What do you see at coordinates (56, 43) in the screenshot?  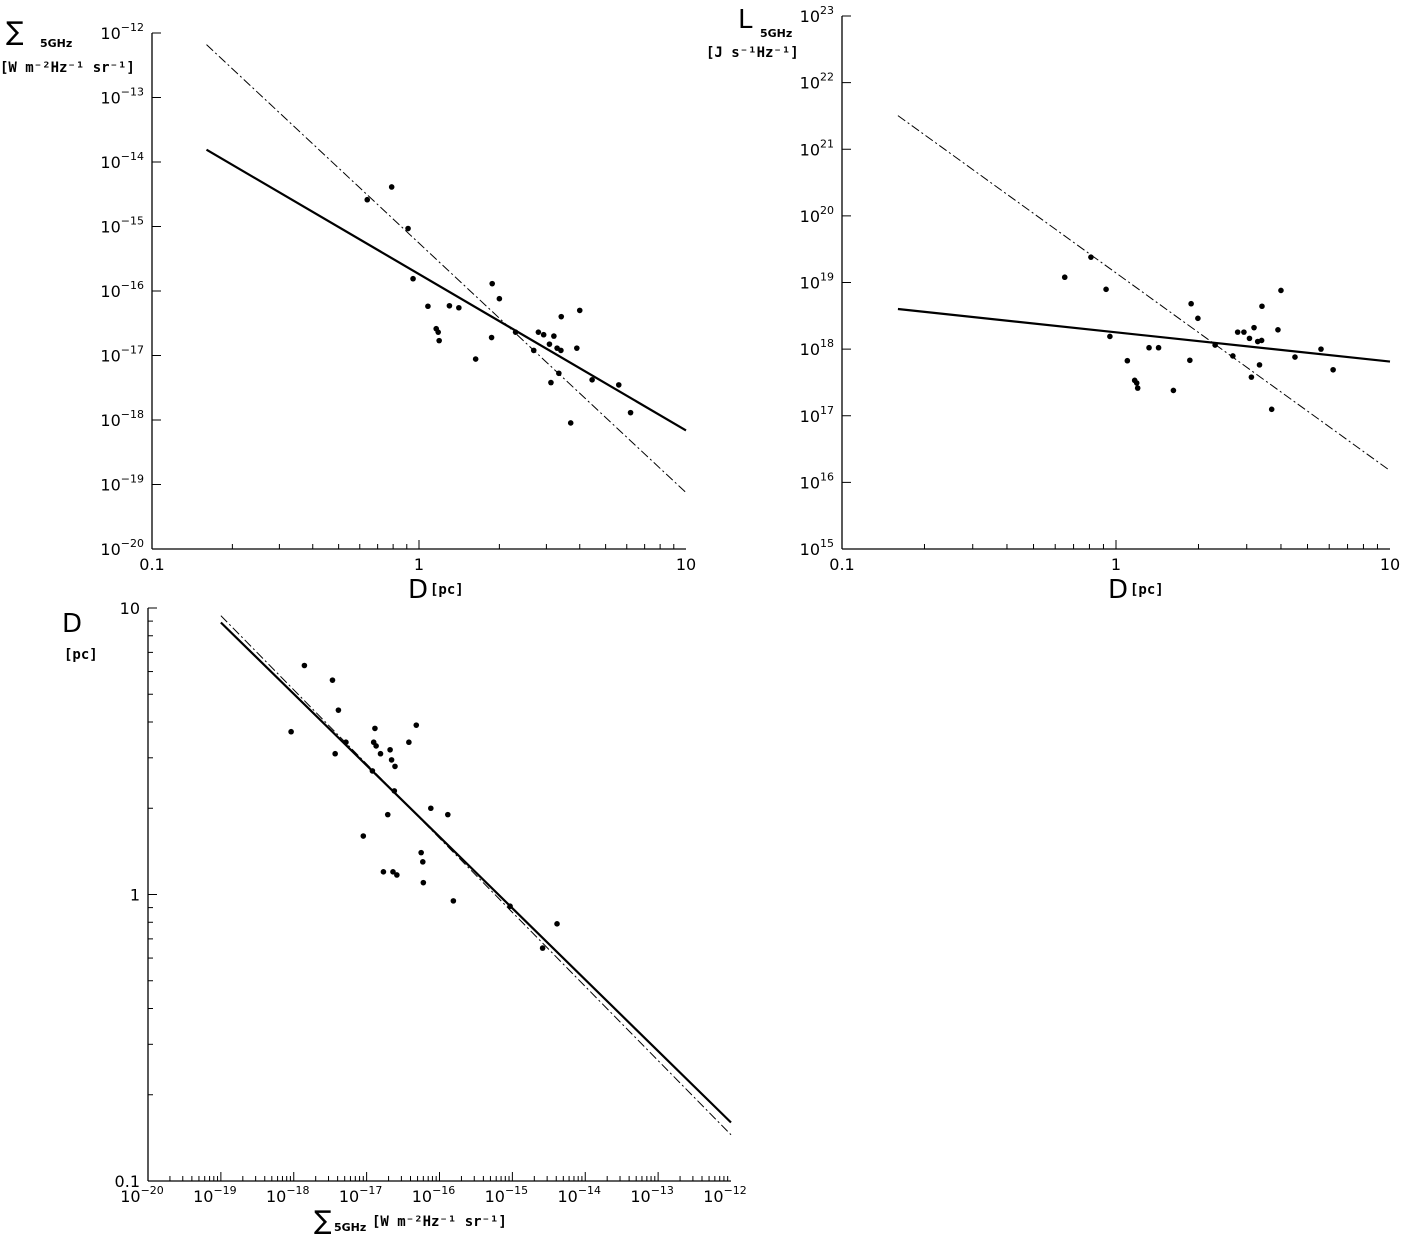 I see `p0-ylabel-sub: 5GHz` at bounding box center [56, 43].